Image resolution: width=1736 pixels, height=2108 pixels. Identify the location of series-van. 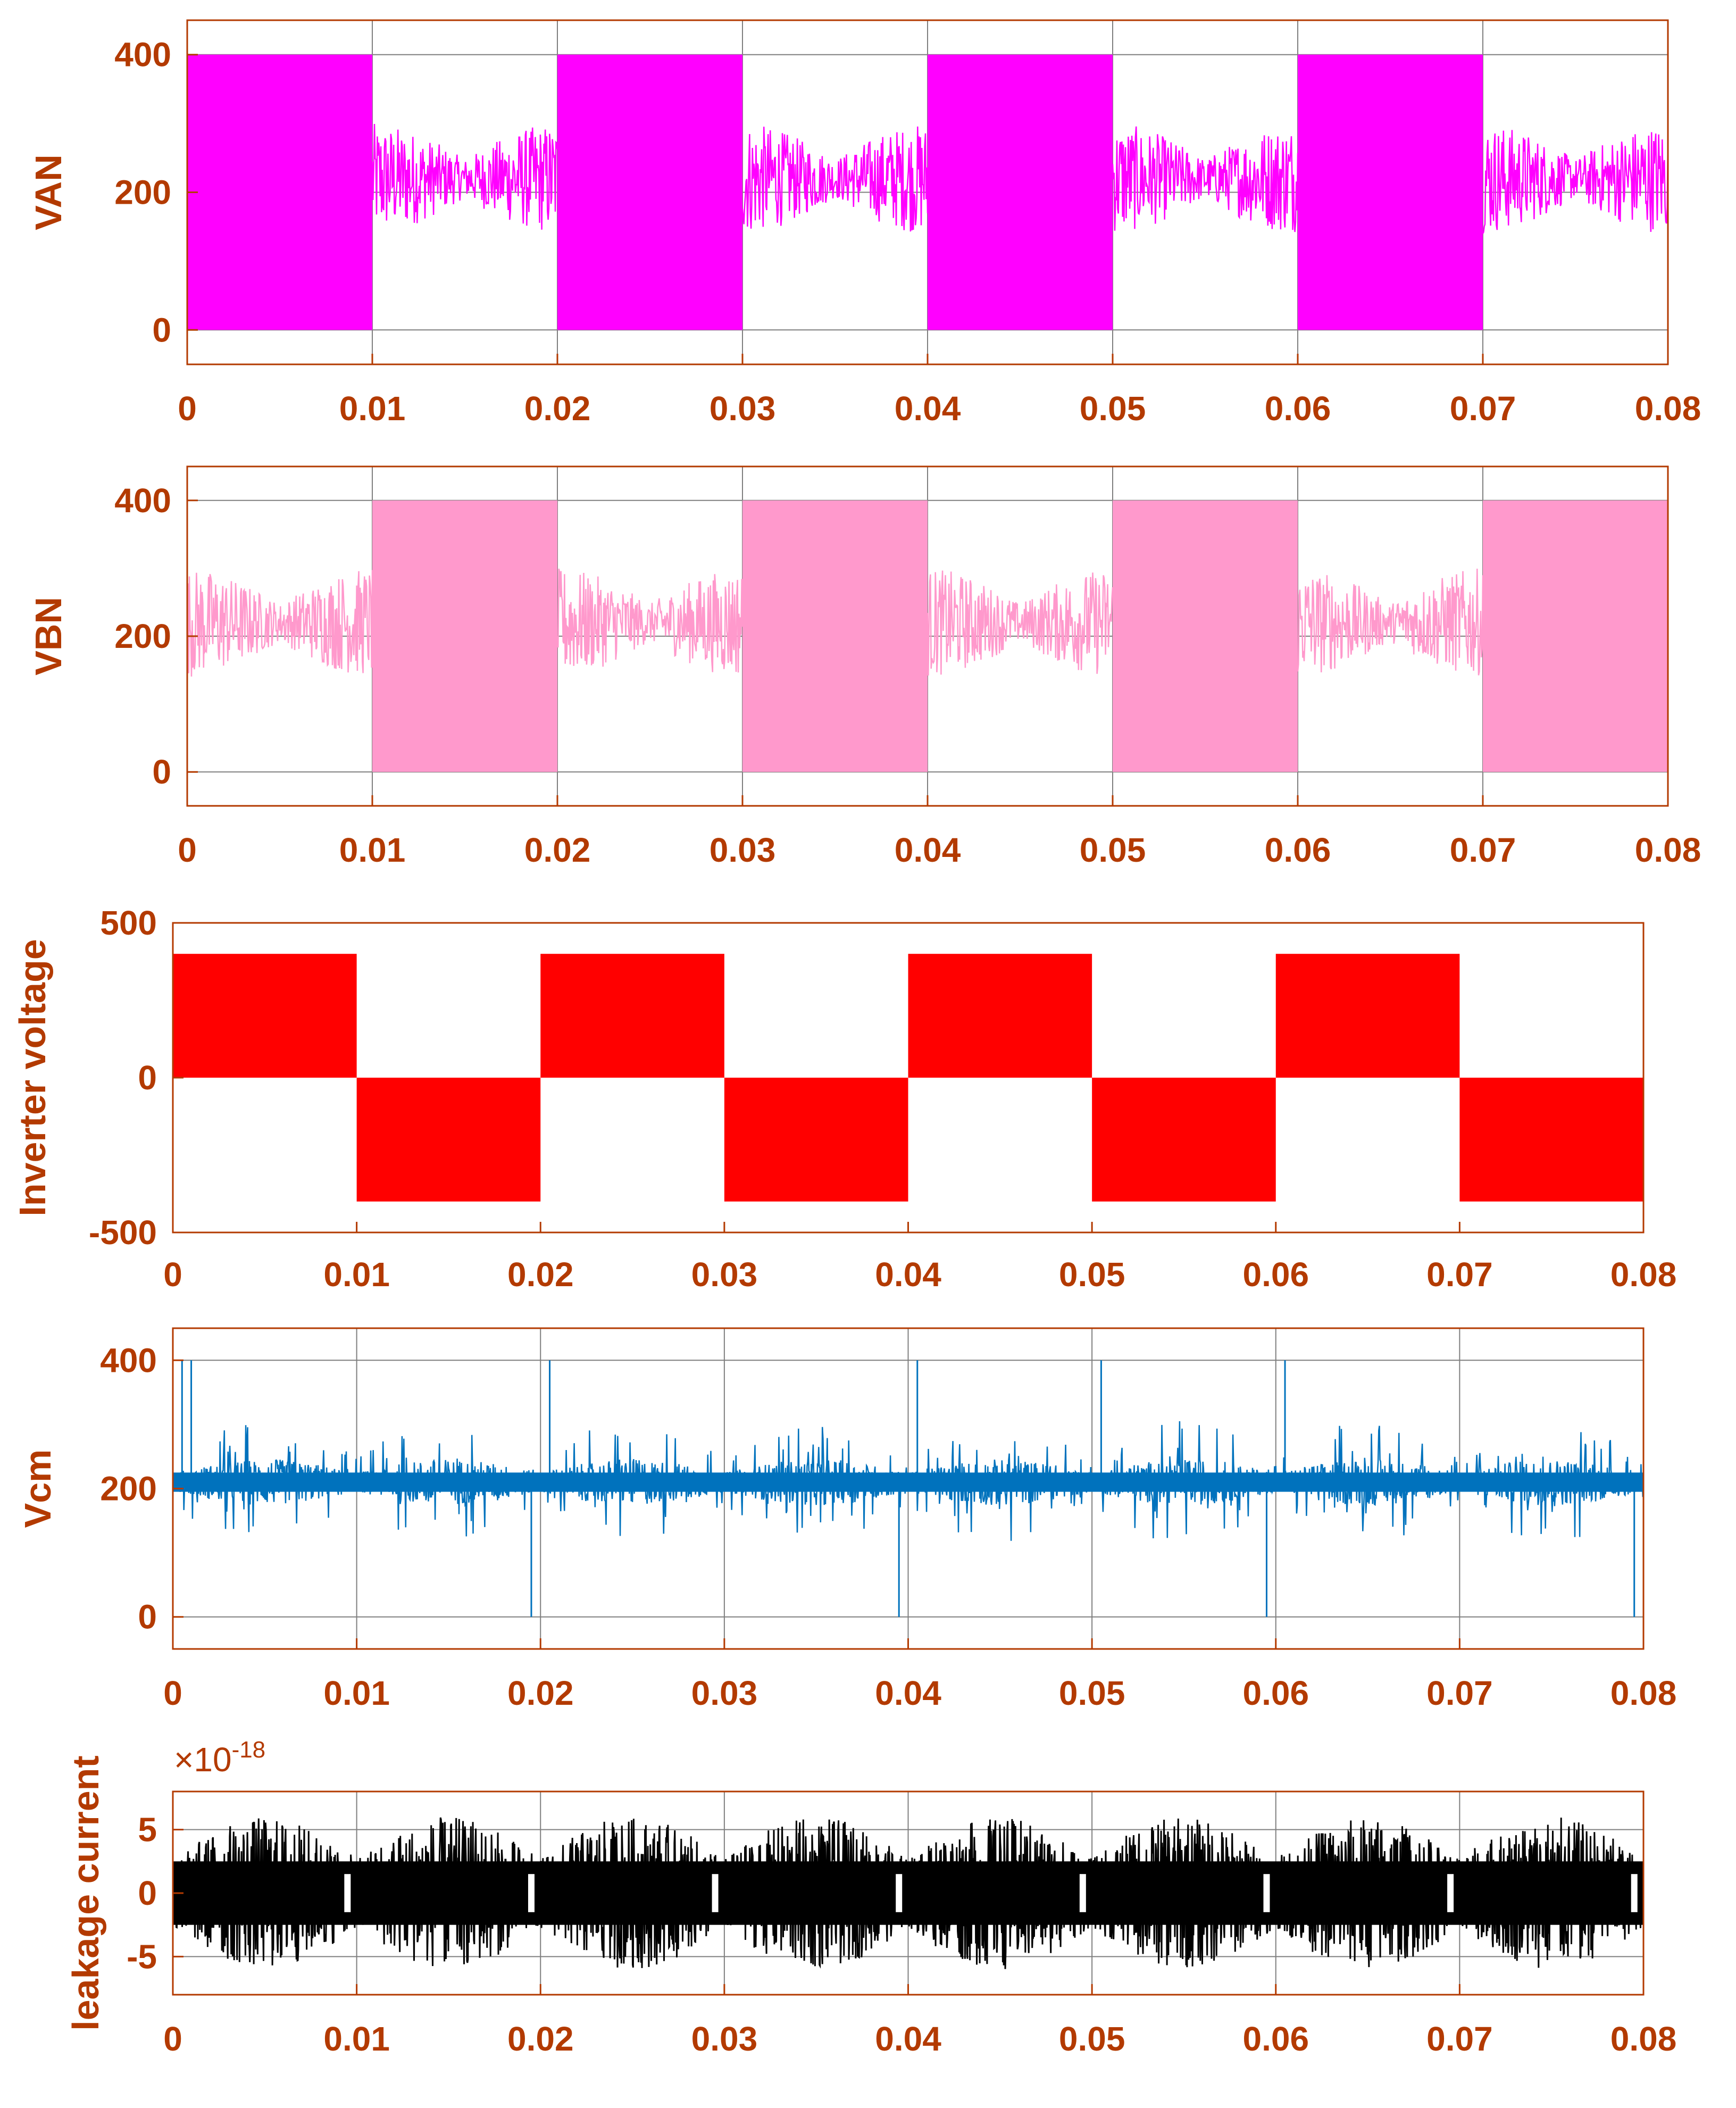
(928, 192).